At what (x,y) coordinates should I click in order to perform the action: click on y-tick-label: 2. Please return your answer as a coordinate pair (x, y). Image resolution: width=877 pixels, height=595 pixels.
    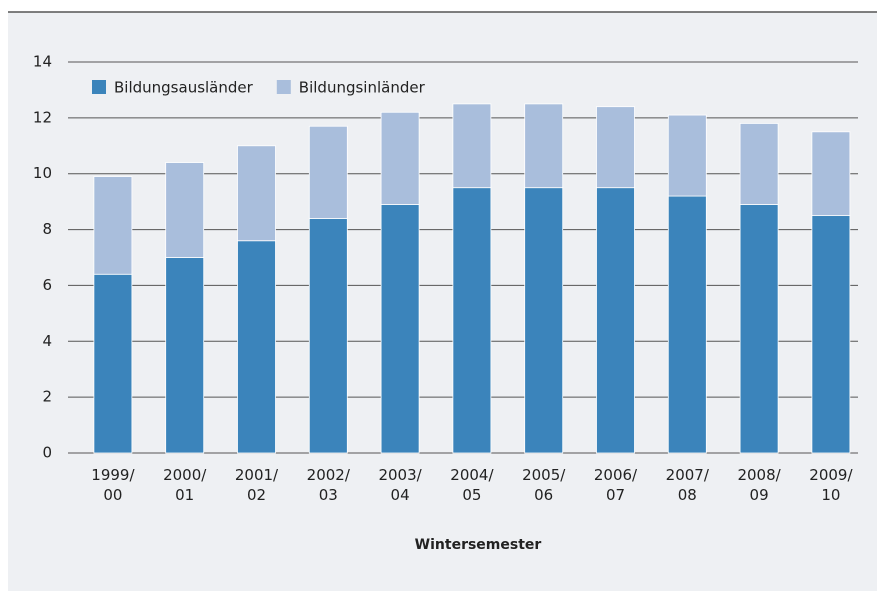
    Looking at the image, I should click on (47, 397).